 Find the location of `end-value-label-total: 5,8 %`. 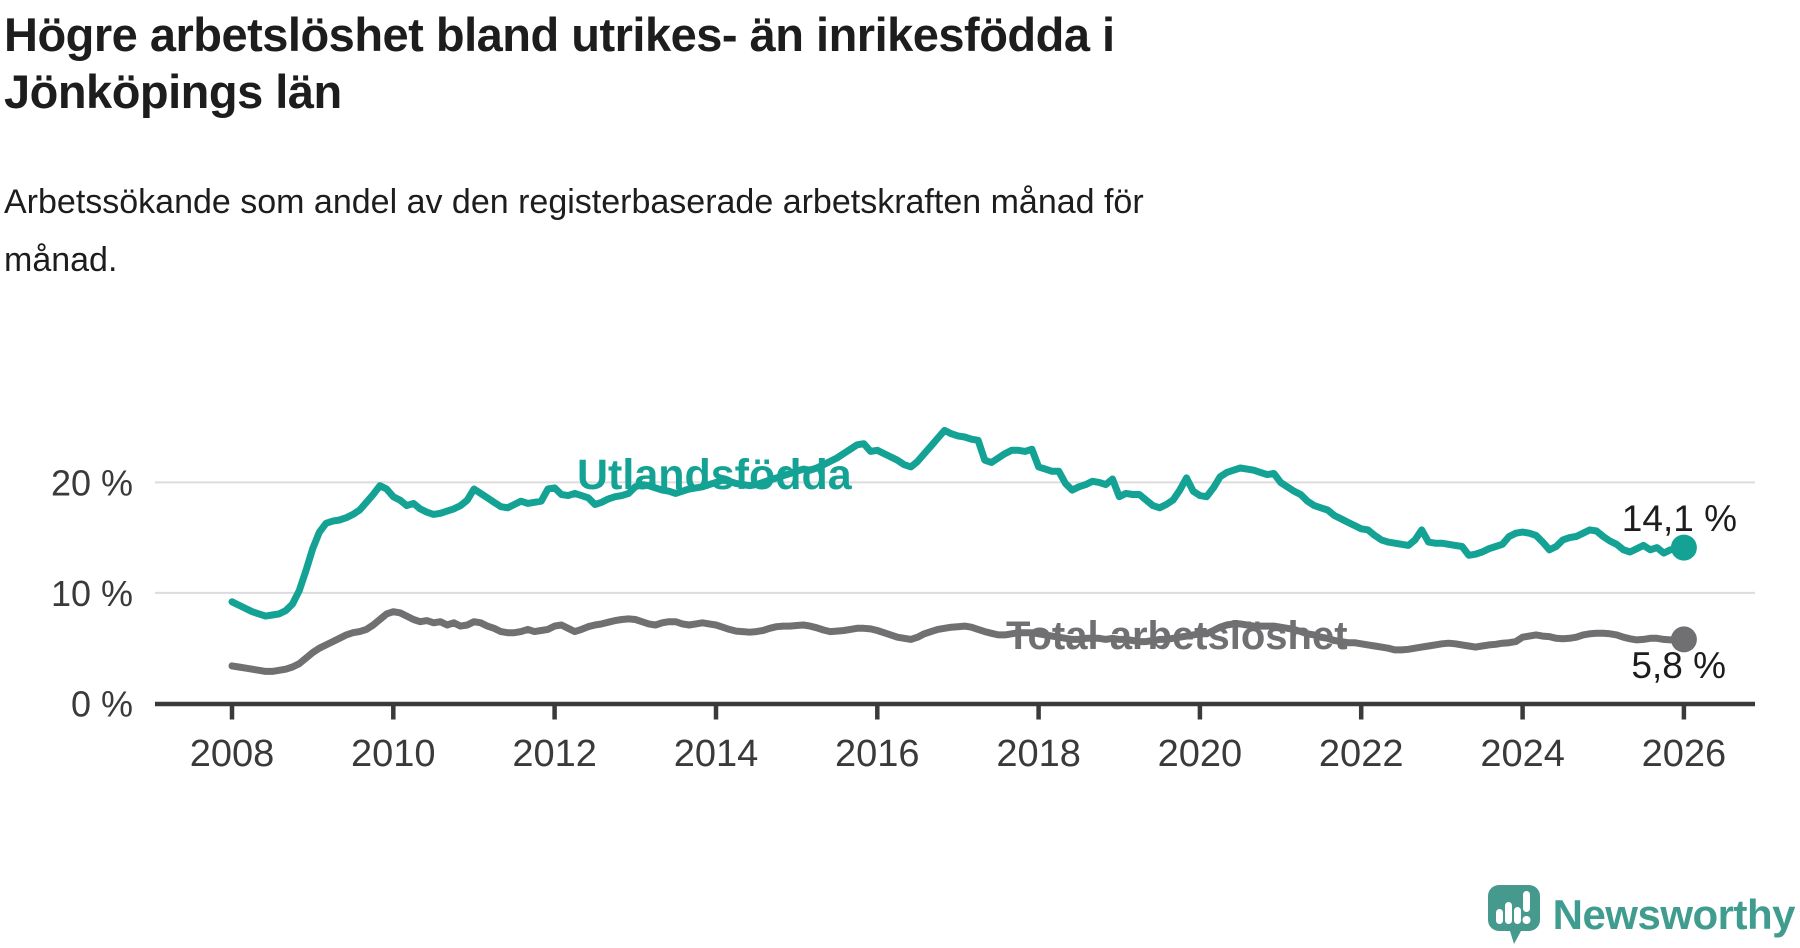

end-value-label-total: 5,8 % is located at coordinates (1678, 665).